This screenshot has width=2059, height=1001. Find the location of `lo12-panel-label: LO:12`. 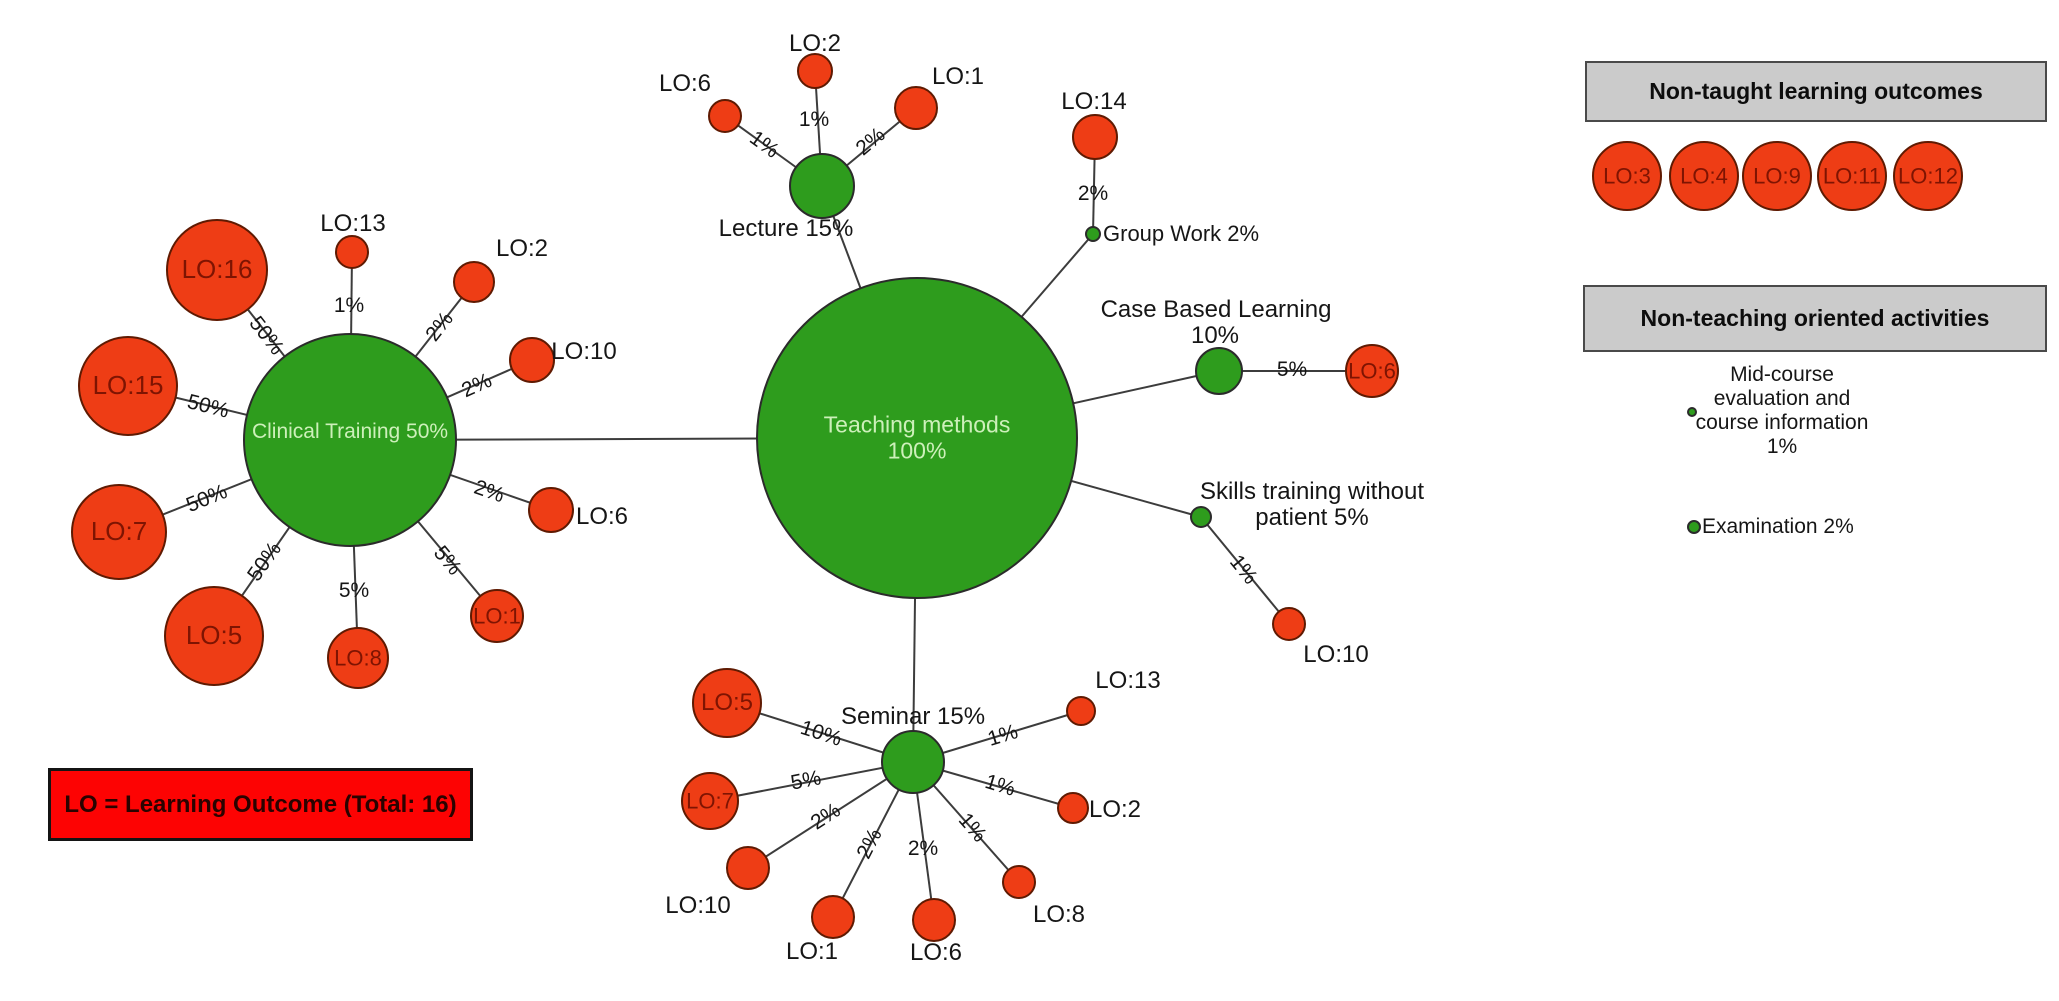

lo12-panel-label: LO:12 is located at coordinates (1928, 176).